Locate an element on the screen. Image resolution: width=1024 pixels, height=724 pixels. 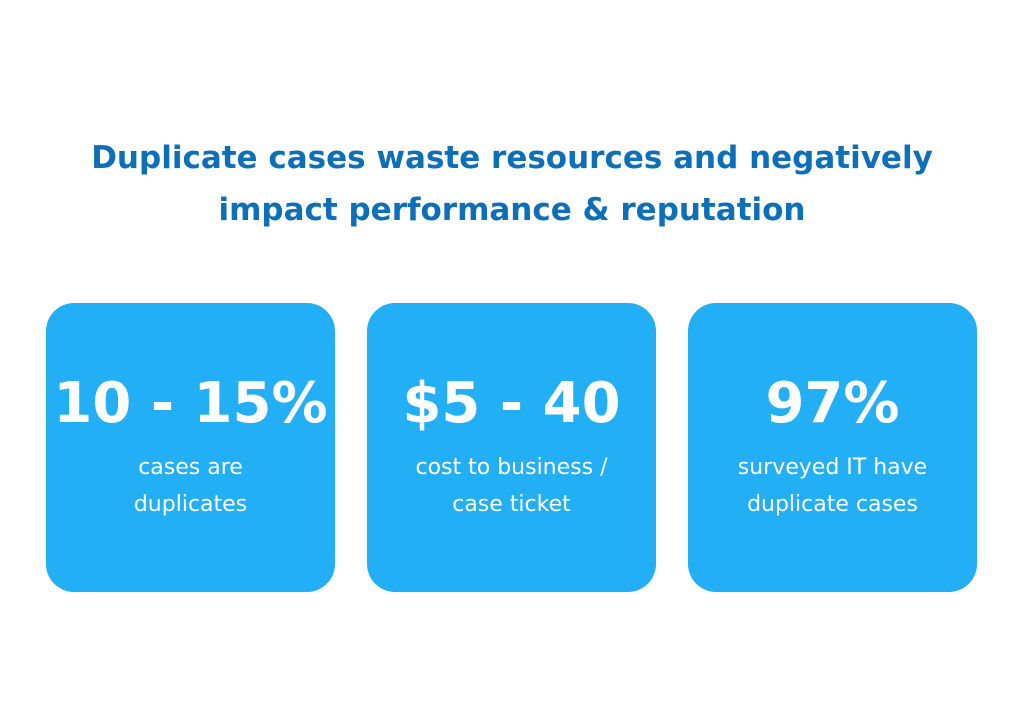
title-line: impact performance & reputation is located at coordinates (512, 210).